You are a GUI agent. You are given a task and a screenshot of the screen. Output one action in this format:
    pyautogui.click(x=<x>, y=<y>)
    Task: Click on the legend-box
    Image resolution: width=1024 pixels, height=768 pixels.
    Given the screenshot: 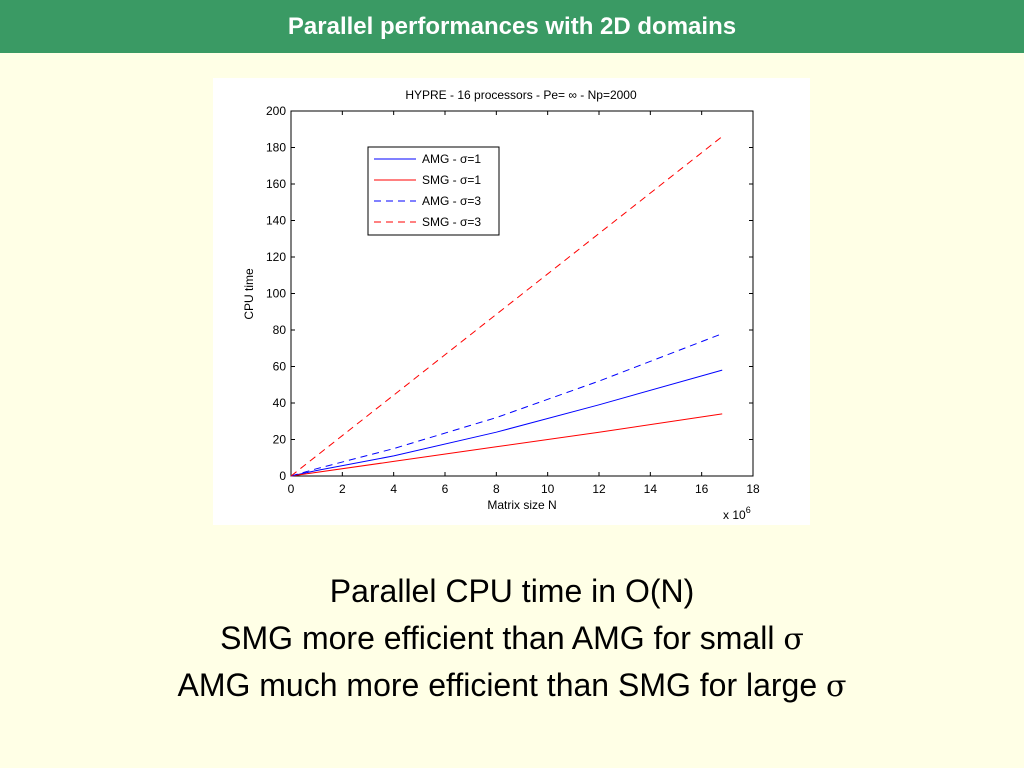 What is the action you would take?
    pyautogui.click(x=433, y=191)
    